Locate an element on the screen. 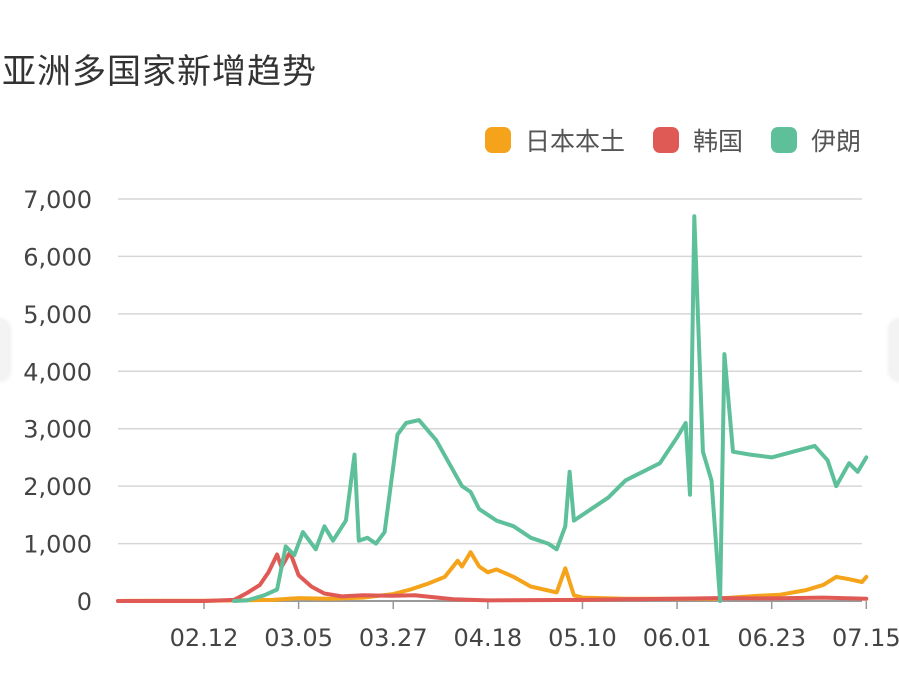 This screenshot has height=691, width=899. series-line-japan is located at coordinates (492, 576).